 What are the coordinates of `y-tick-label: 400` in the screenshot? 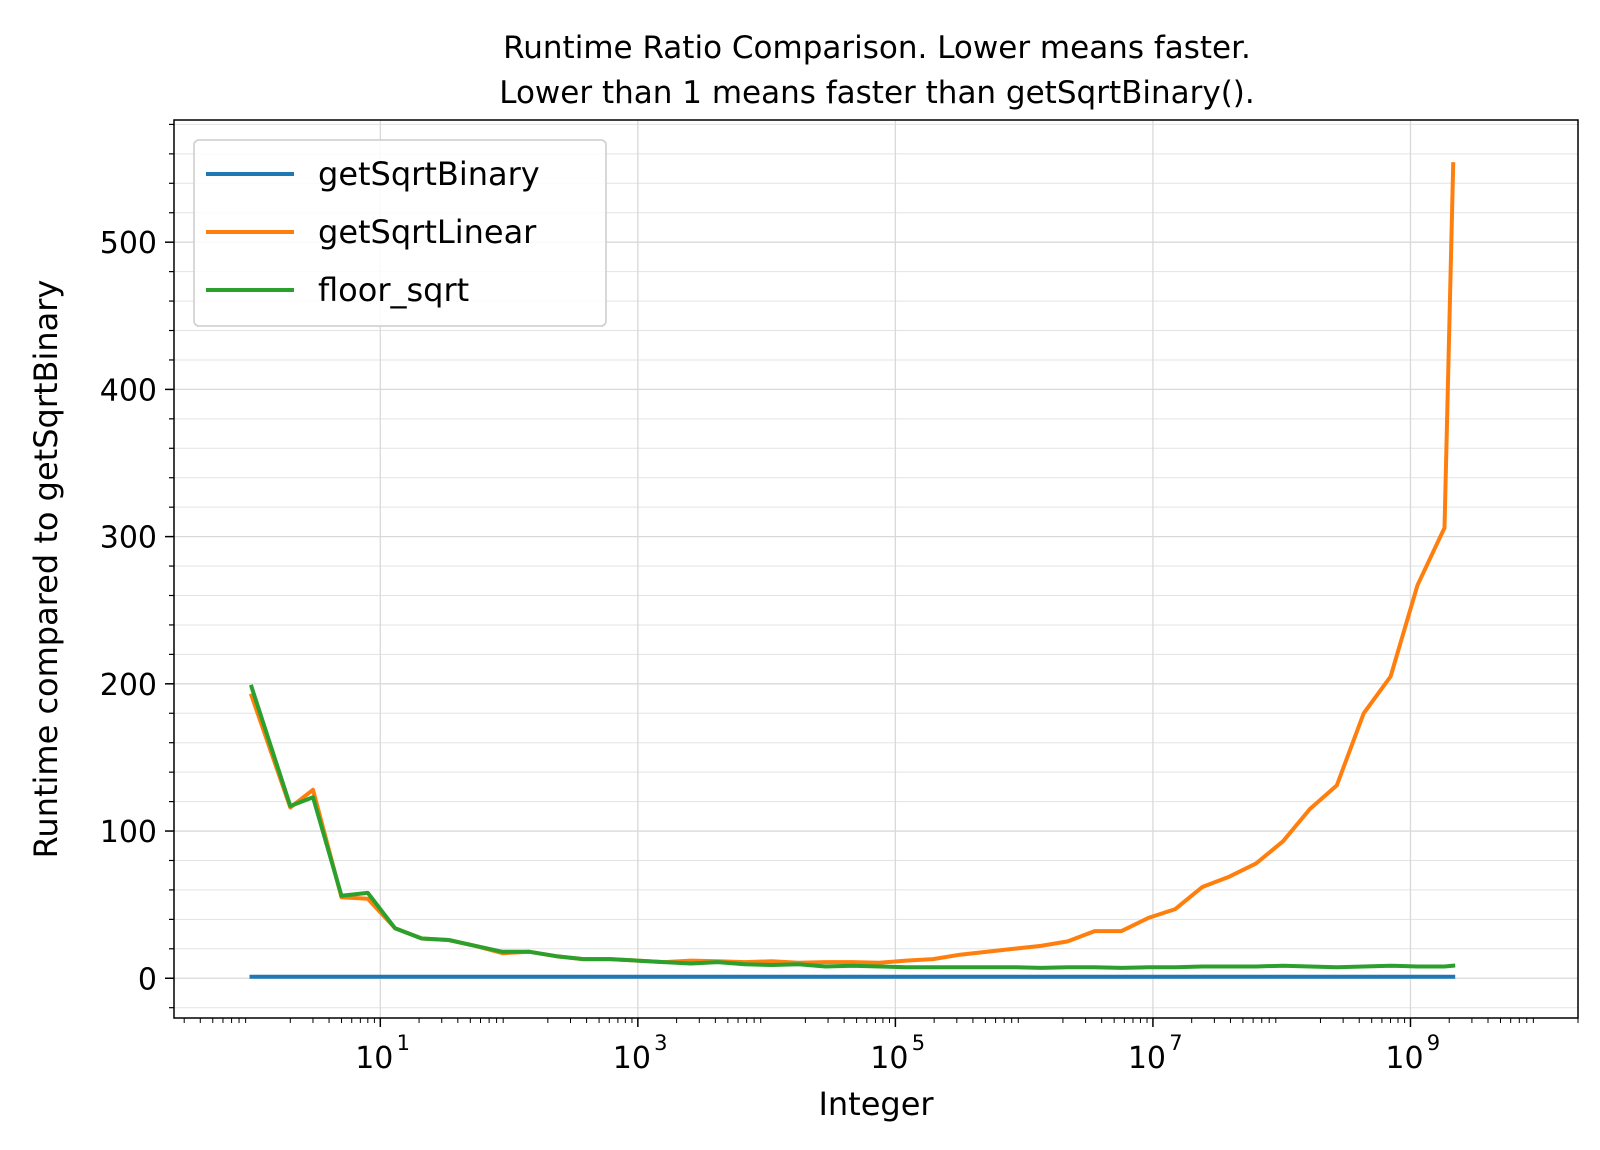 It's located at (128, 390).